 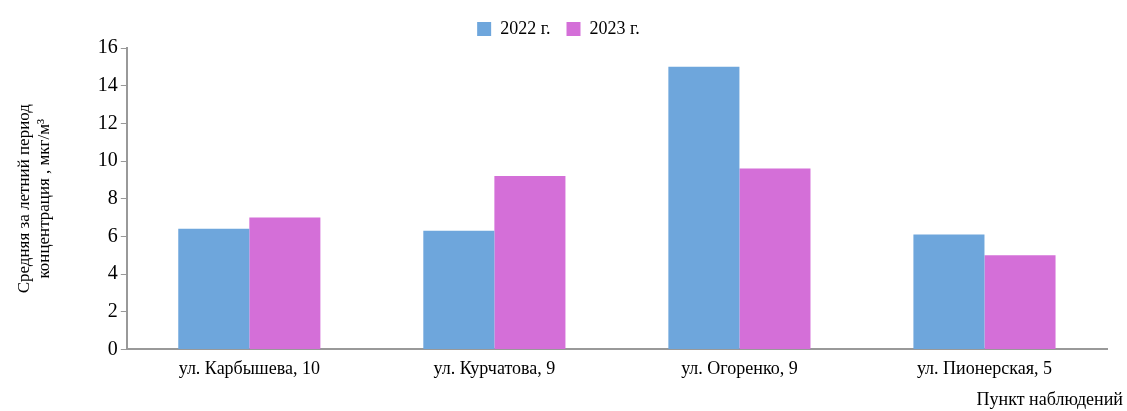 What do you see at coordinates (249, 367) in the screenshot?
I see `x-tick-label: ул. Карбышева, 10` at bounding box center [249, 367].